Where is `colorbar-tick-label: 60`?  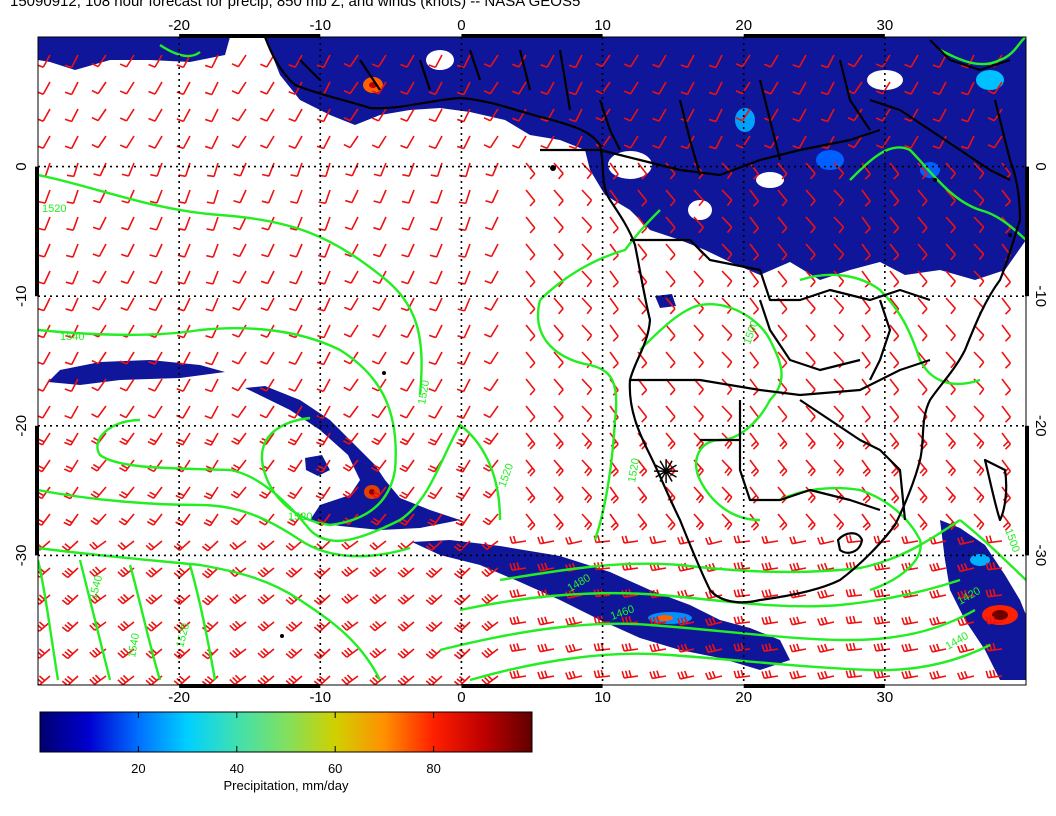
colorbar-tick-label: 60 is located at coordinates (335, 768).